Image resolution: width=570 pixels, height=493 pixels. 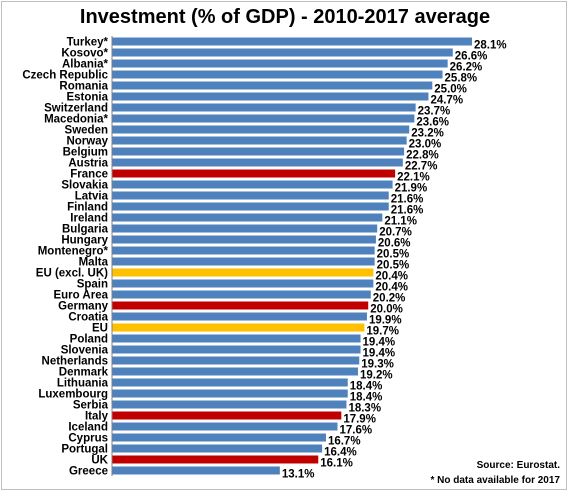 I want to click on value-label: 25.0%, so click(x=450, y=90).